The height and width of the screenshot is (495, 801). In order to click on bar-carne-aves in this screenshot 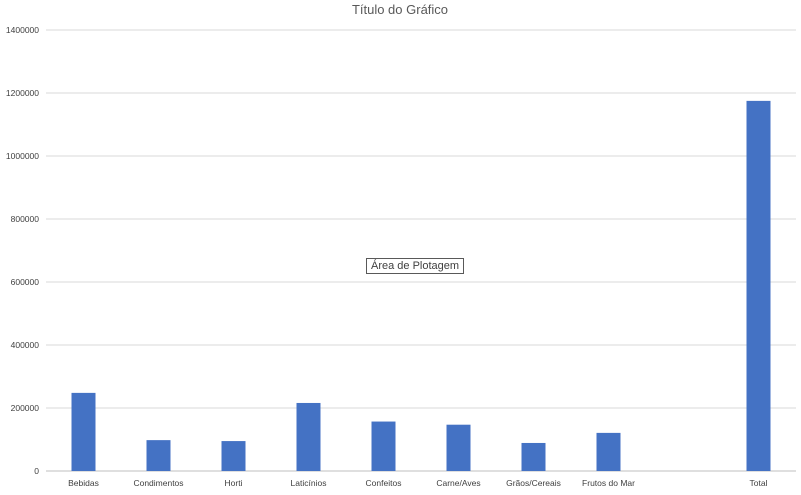, I will do `click(458, 447)`.